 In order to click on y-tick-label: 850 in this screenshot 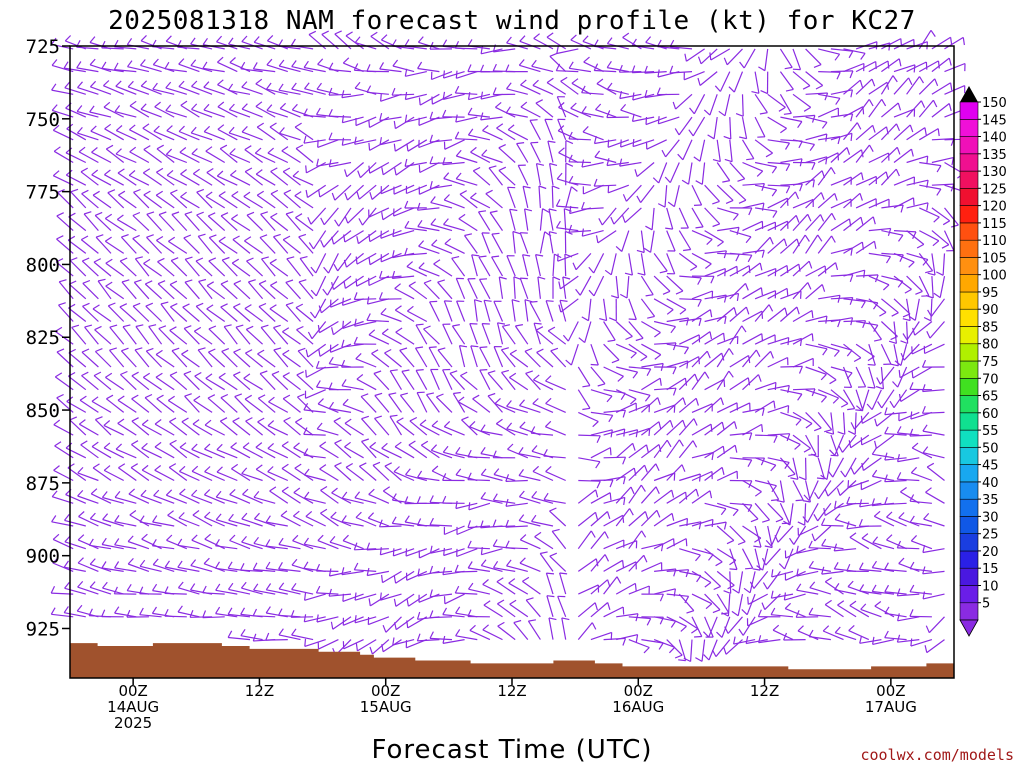, I will do `click(43, 411)`.